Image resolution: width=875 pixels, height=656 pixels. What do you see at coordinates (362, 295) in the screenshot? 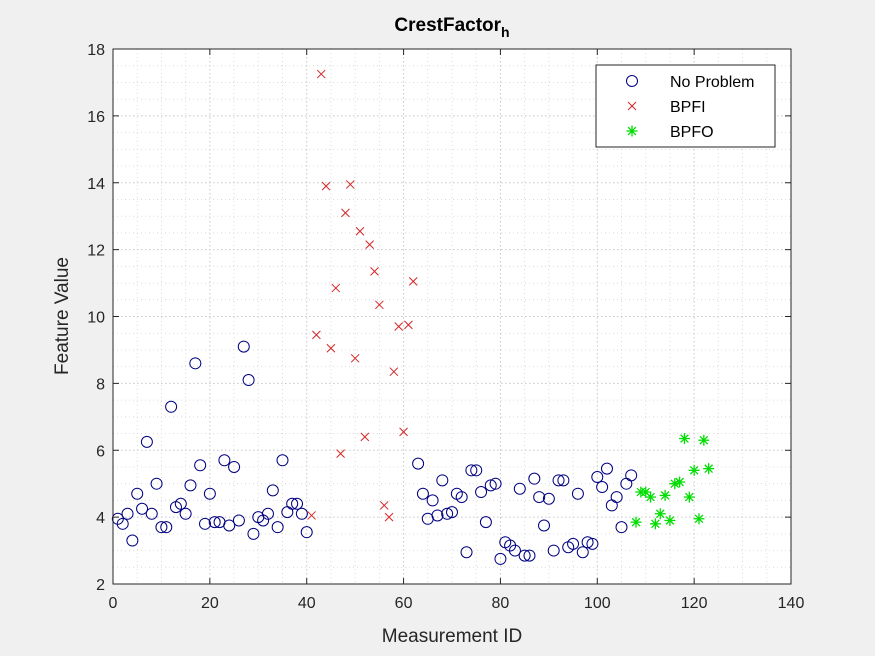
I see `series-bpfi` at bounding box center [362, 295].